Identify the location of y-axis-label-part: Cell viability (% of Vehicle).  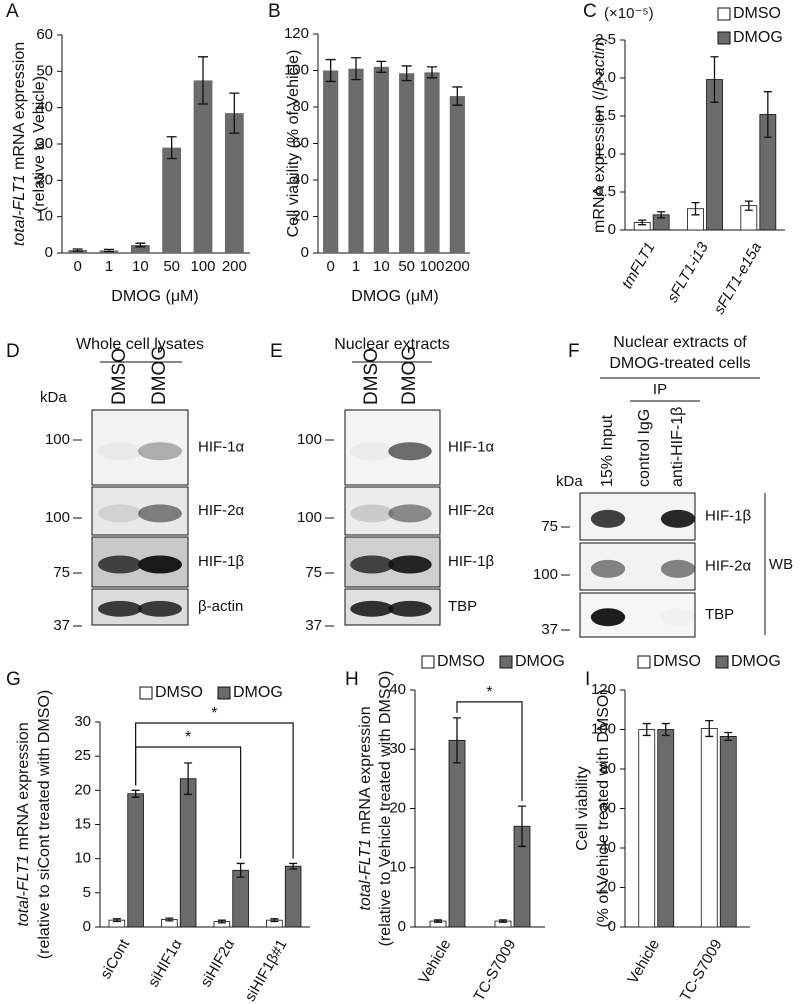
(293, 144).